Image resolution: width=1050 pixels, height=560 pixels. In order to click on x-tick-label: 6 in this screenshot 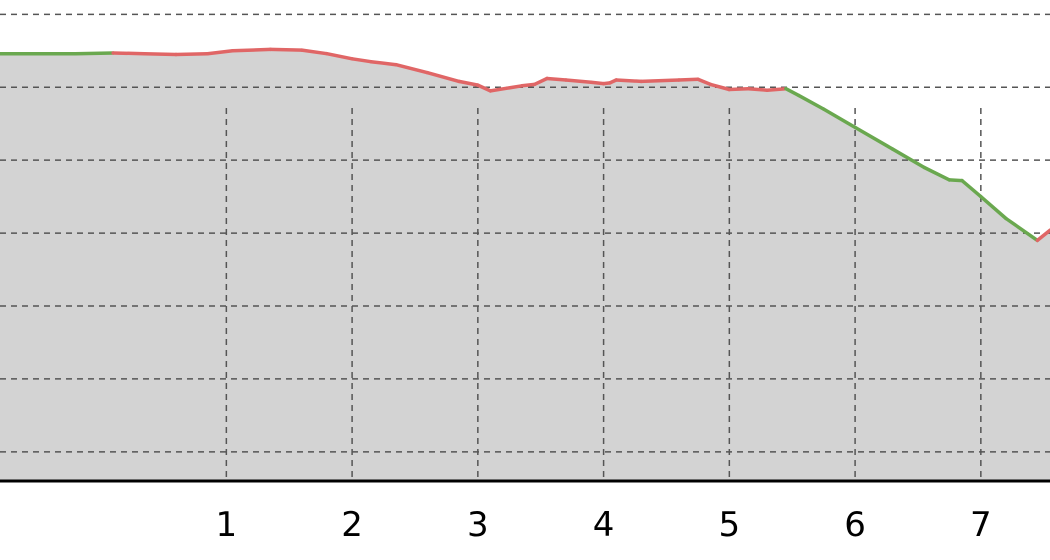, I will do `click(855, 525)`.